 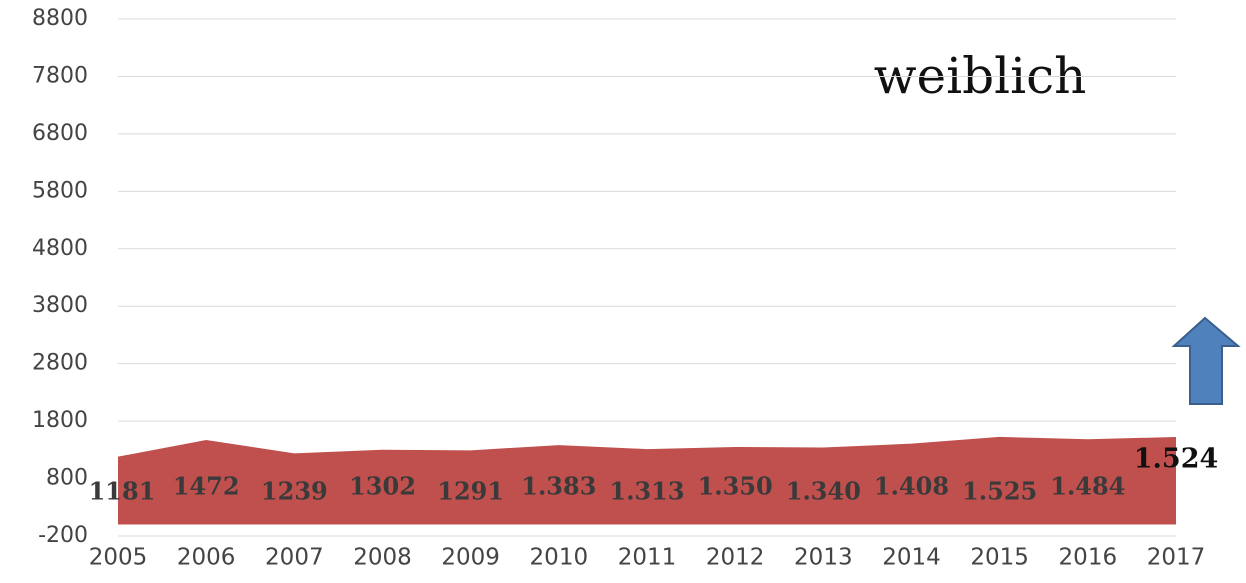 I want to click on y-tick-label: 5800, so click(x=60, y=190).